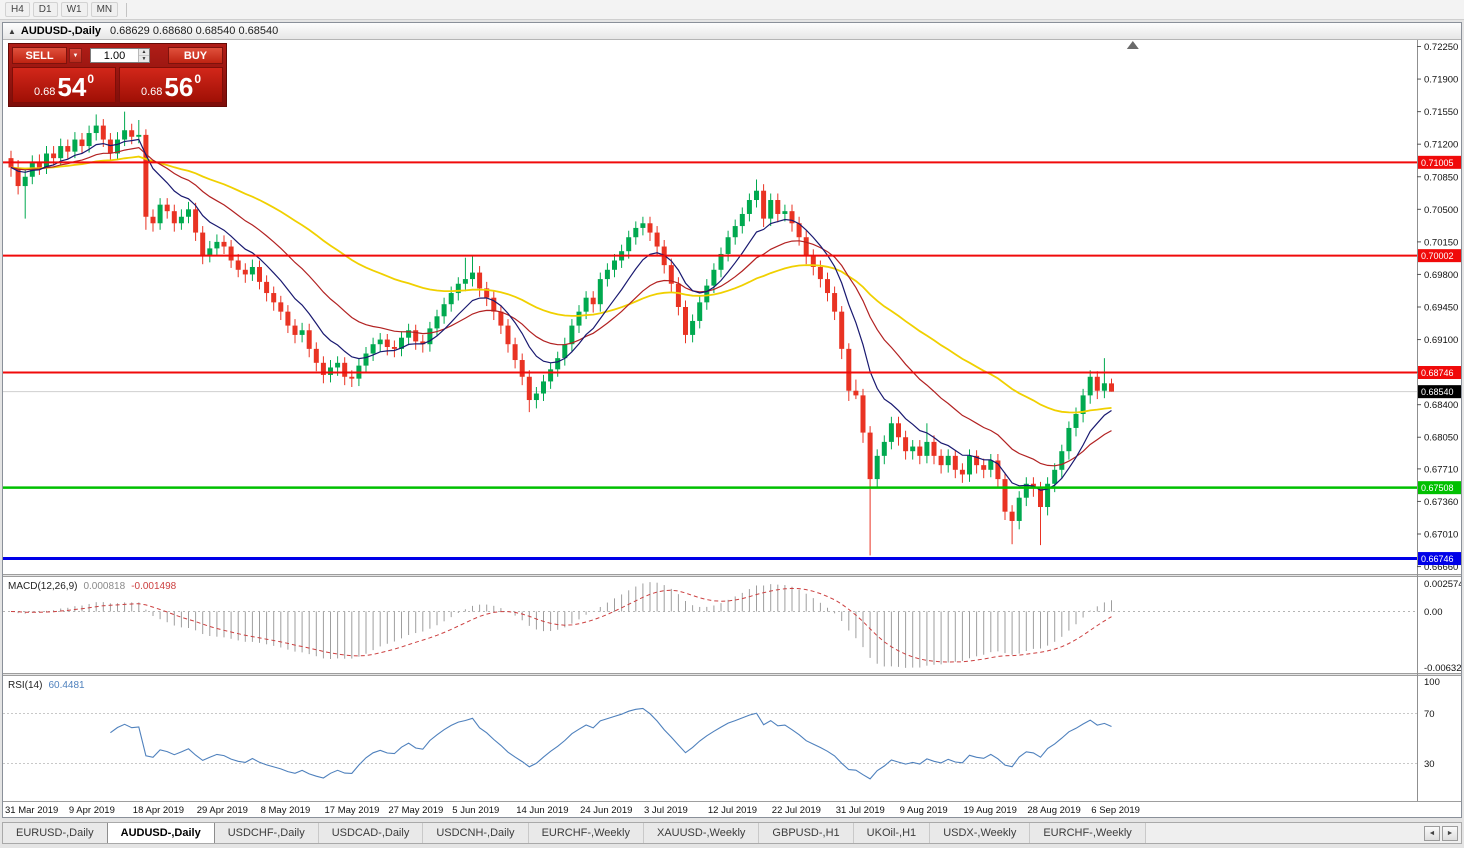 The image size is (1464, 848). Describe the element at coordinates (701, 833) in the screenshot. I see `tab-xauusd-weekly: XAUUSD-,Weekly` at that location.